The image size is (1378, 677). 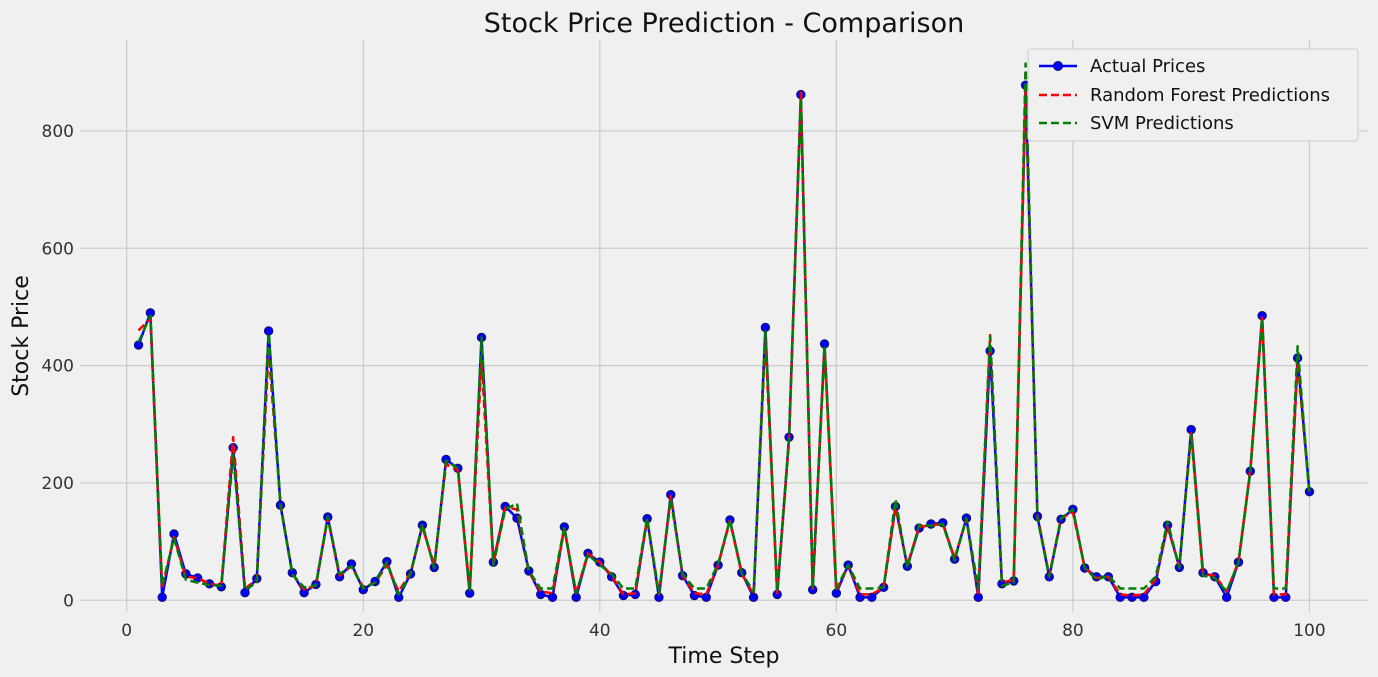 I want to click on y-tick-label: 200, so click(x=58, y=484).